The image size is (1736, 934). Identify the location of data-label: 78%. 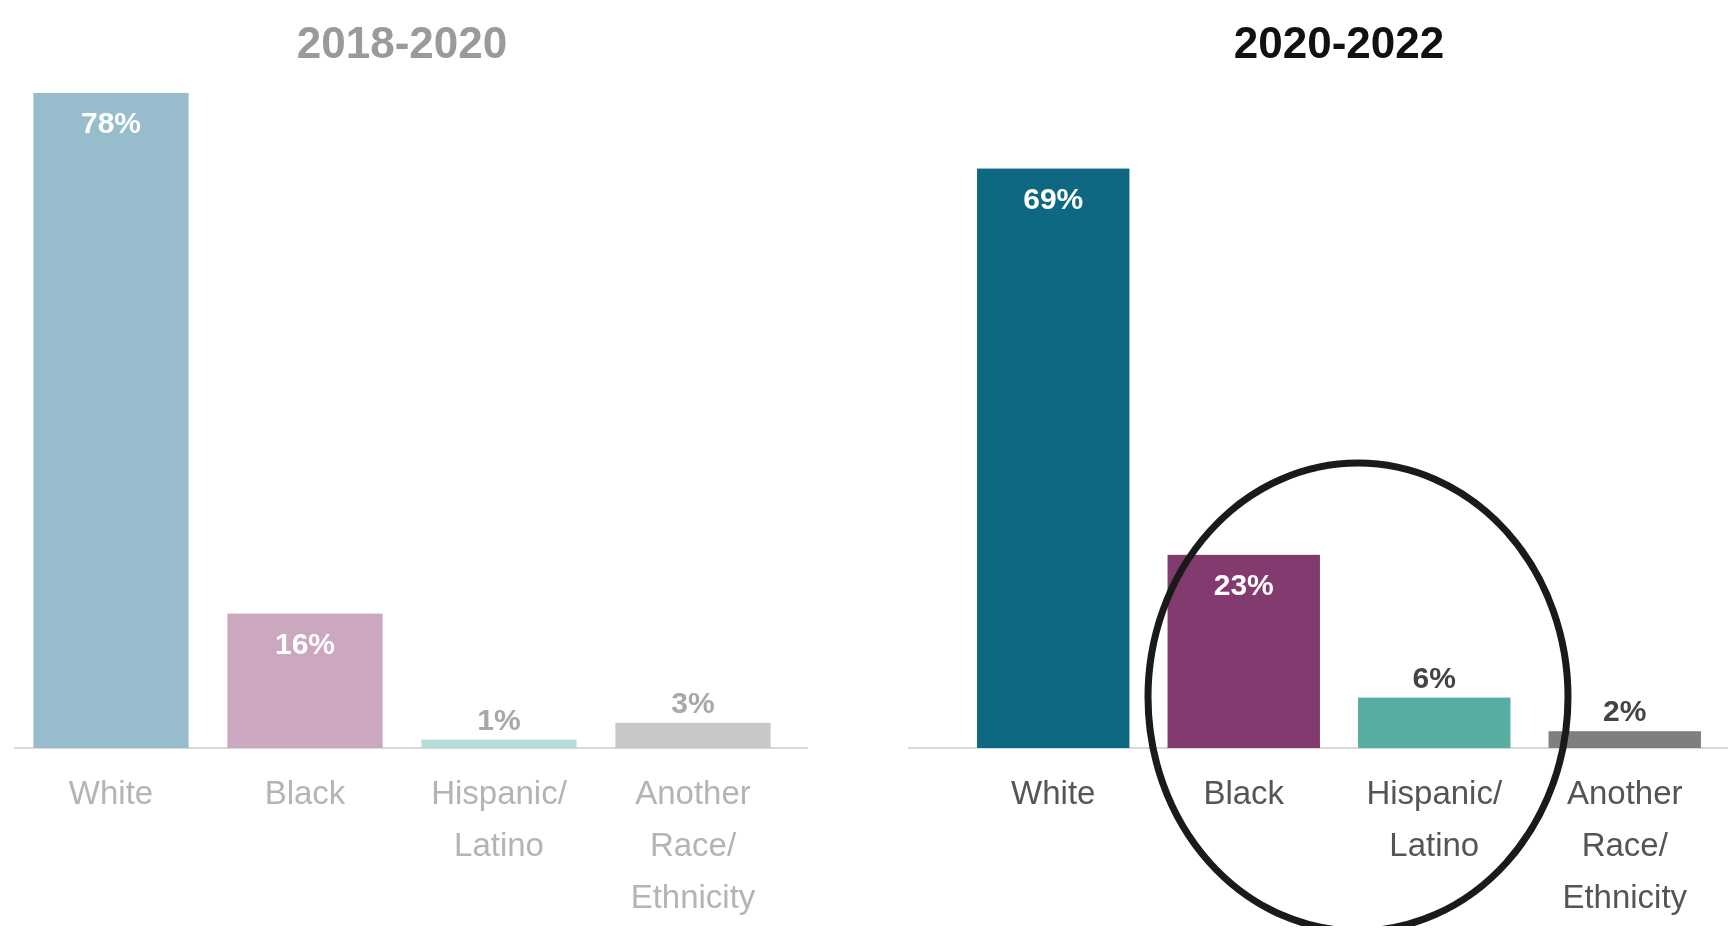
(111, 122).